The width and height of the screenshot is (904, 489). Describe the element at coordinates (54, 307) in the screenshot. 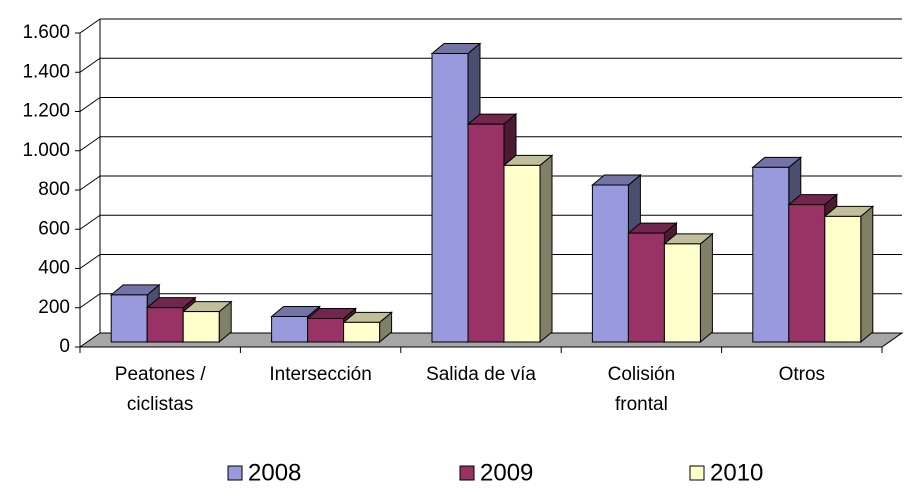

I see `y-tick-label: 200` at that location.